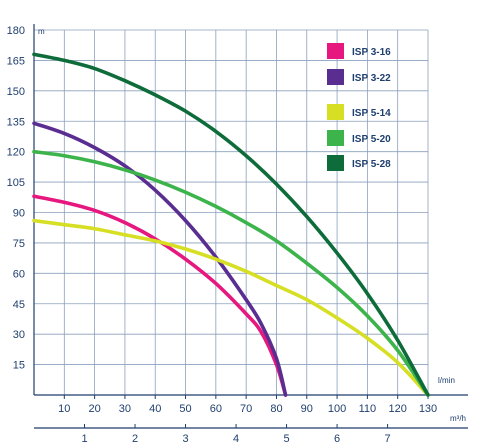 This screenshot has width=479, height=448. Describe the element at coordinates (287, 439) in the screenshot. I see `x2-tick-label: 5` at that location.